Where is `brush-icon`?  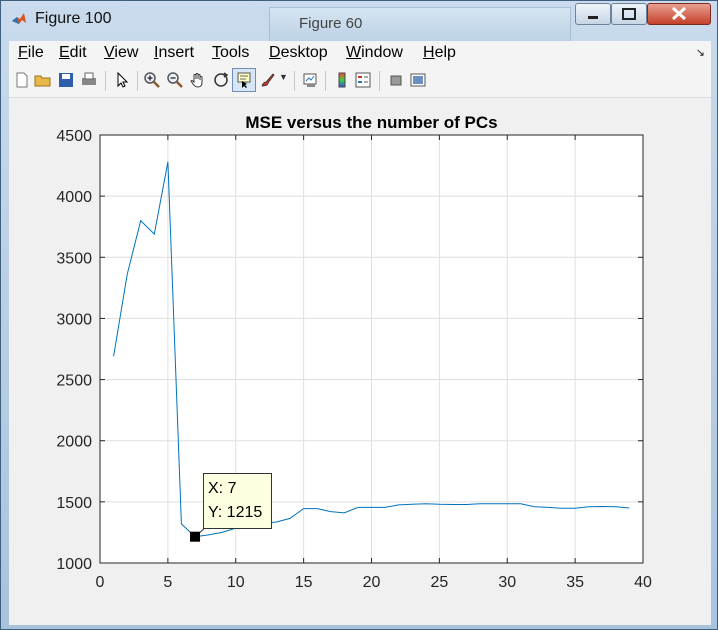
brush-icon is located at coordinates (268, 80).